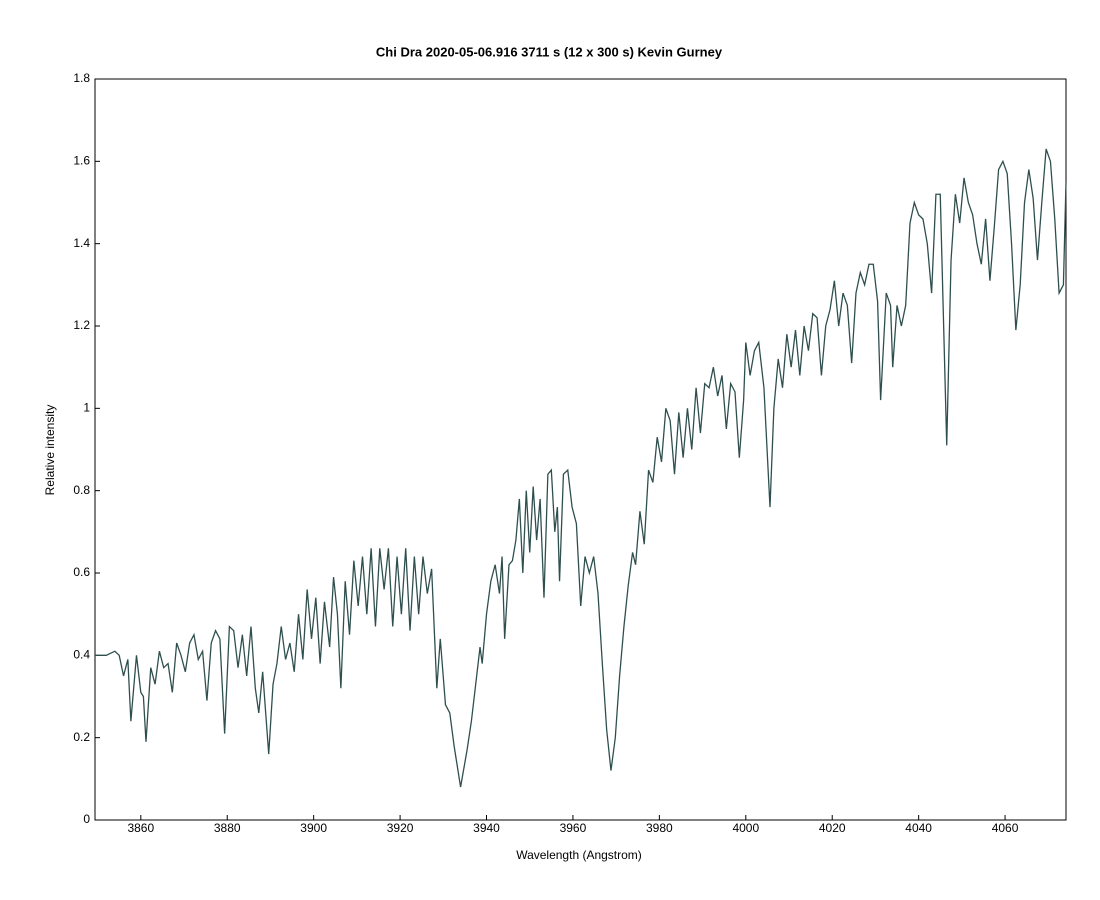  I want to click on x-tick-label: 3860, so click(140, 828).